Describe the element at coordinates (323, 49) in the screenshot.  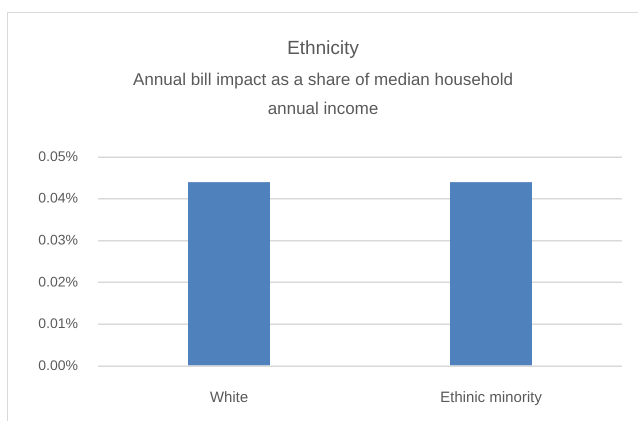
I see `chart-title: Ethnicity` at that location.